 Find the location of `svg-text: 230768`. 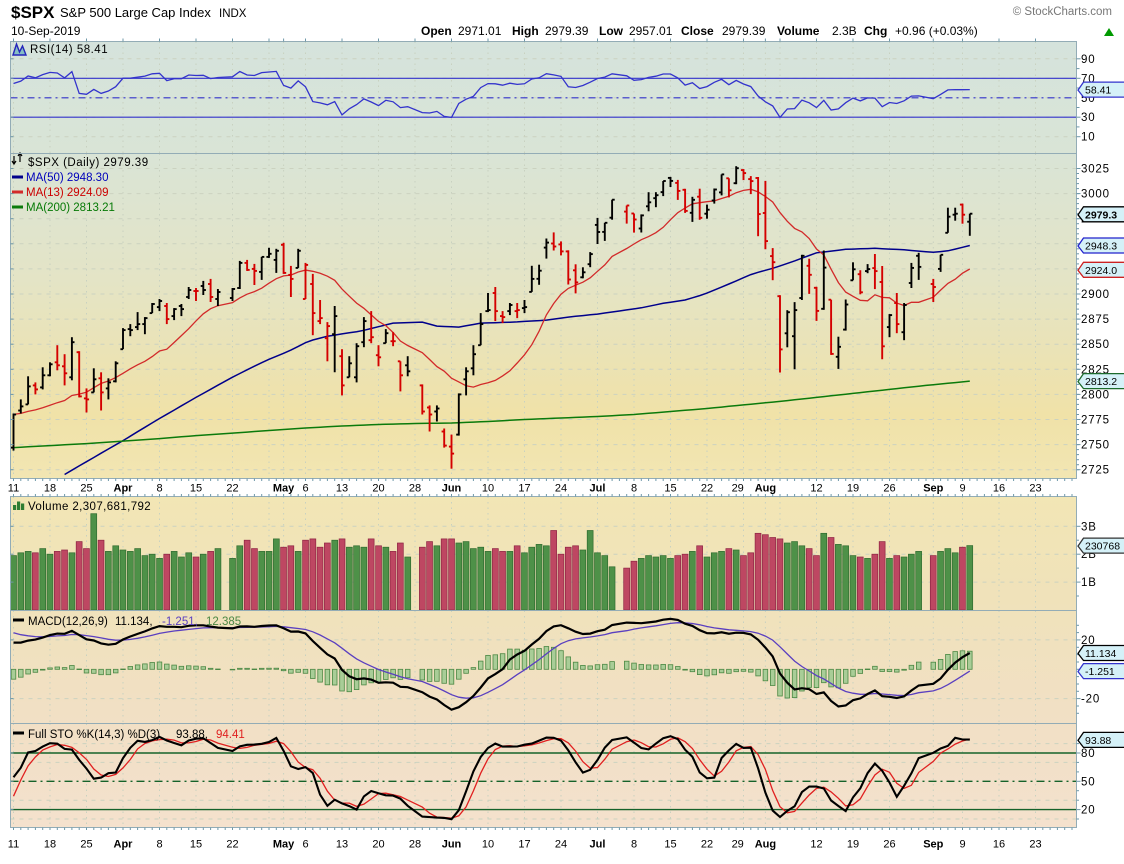

svg-text: 230768 is located at coordinates (1102, 547).